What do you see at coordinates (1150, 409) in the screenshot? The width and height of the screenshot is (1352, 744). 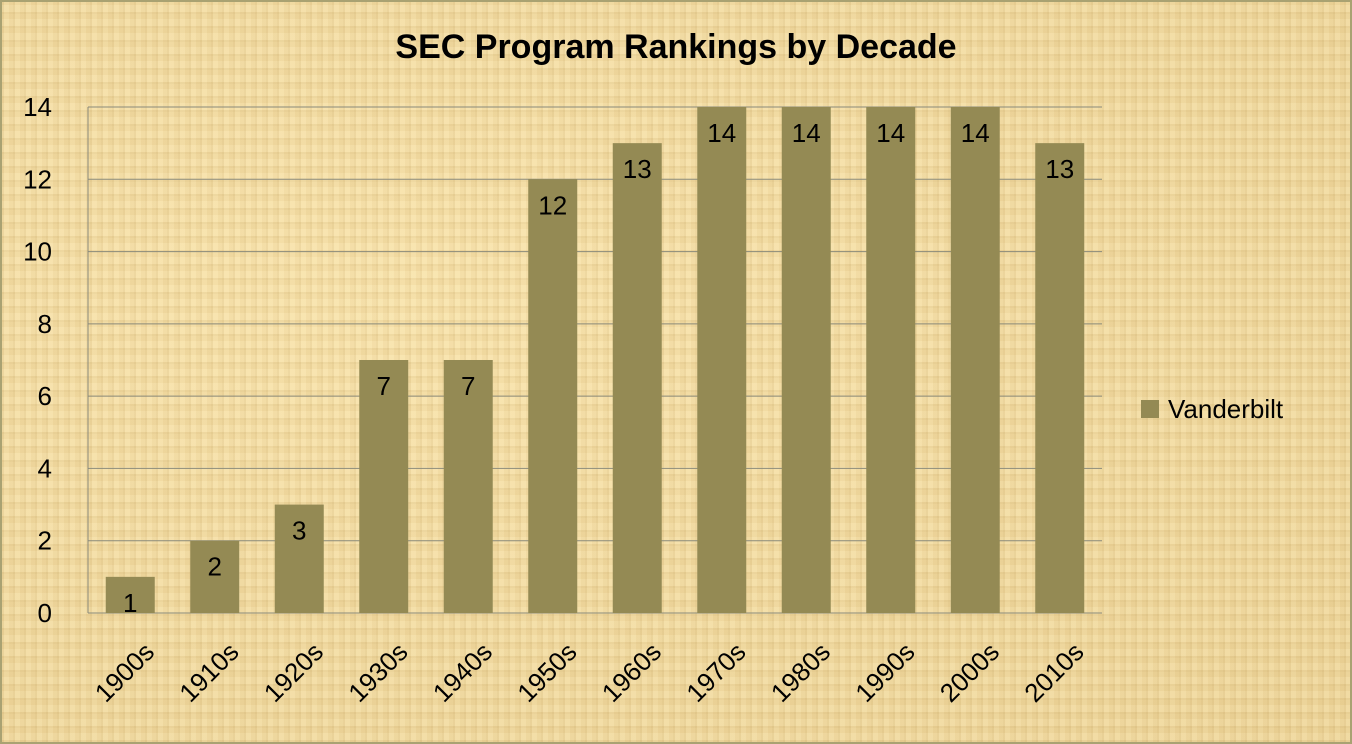 I see `legend-swatch` at bounding box center [1150, 409].